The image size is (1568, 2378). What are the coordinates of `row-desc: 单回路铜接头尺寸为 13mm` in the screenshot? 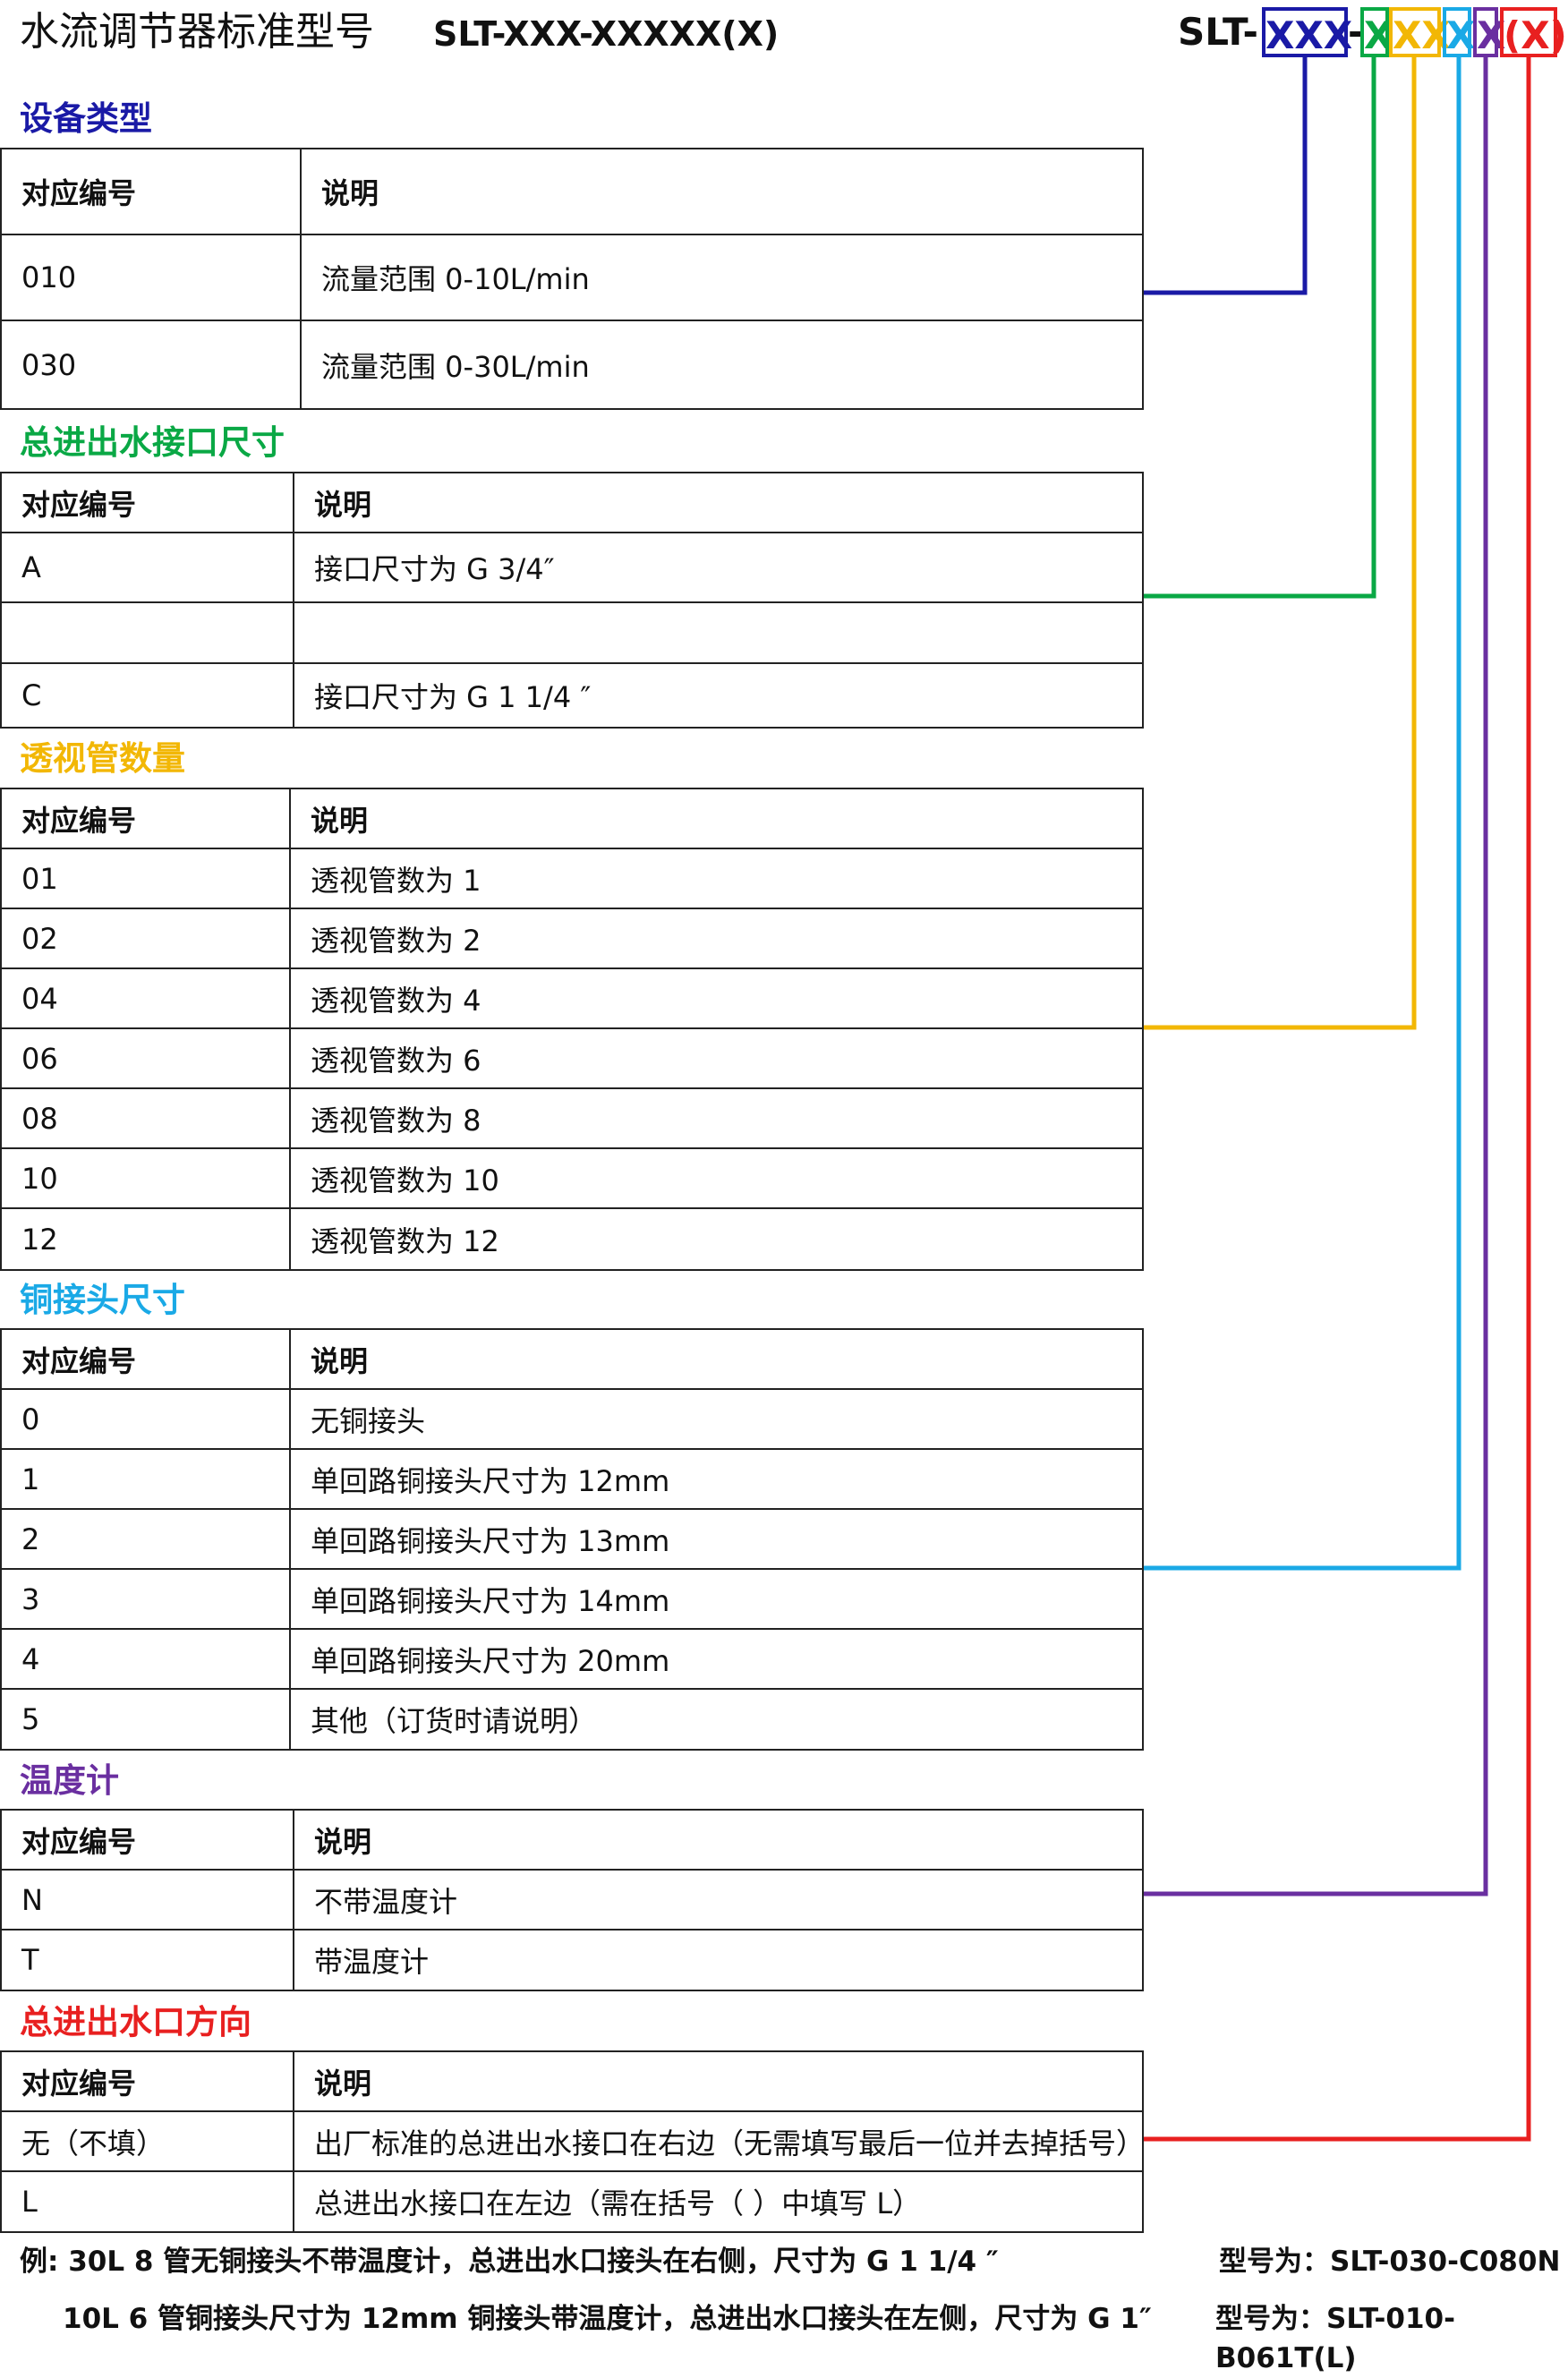 It's located at (716, 1539).